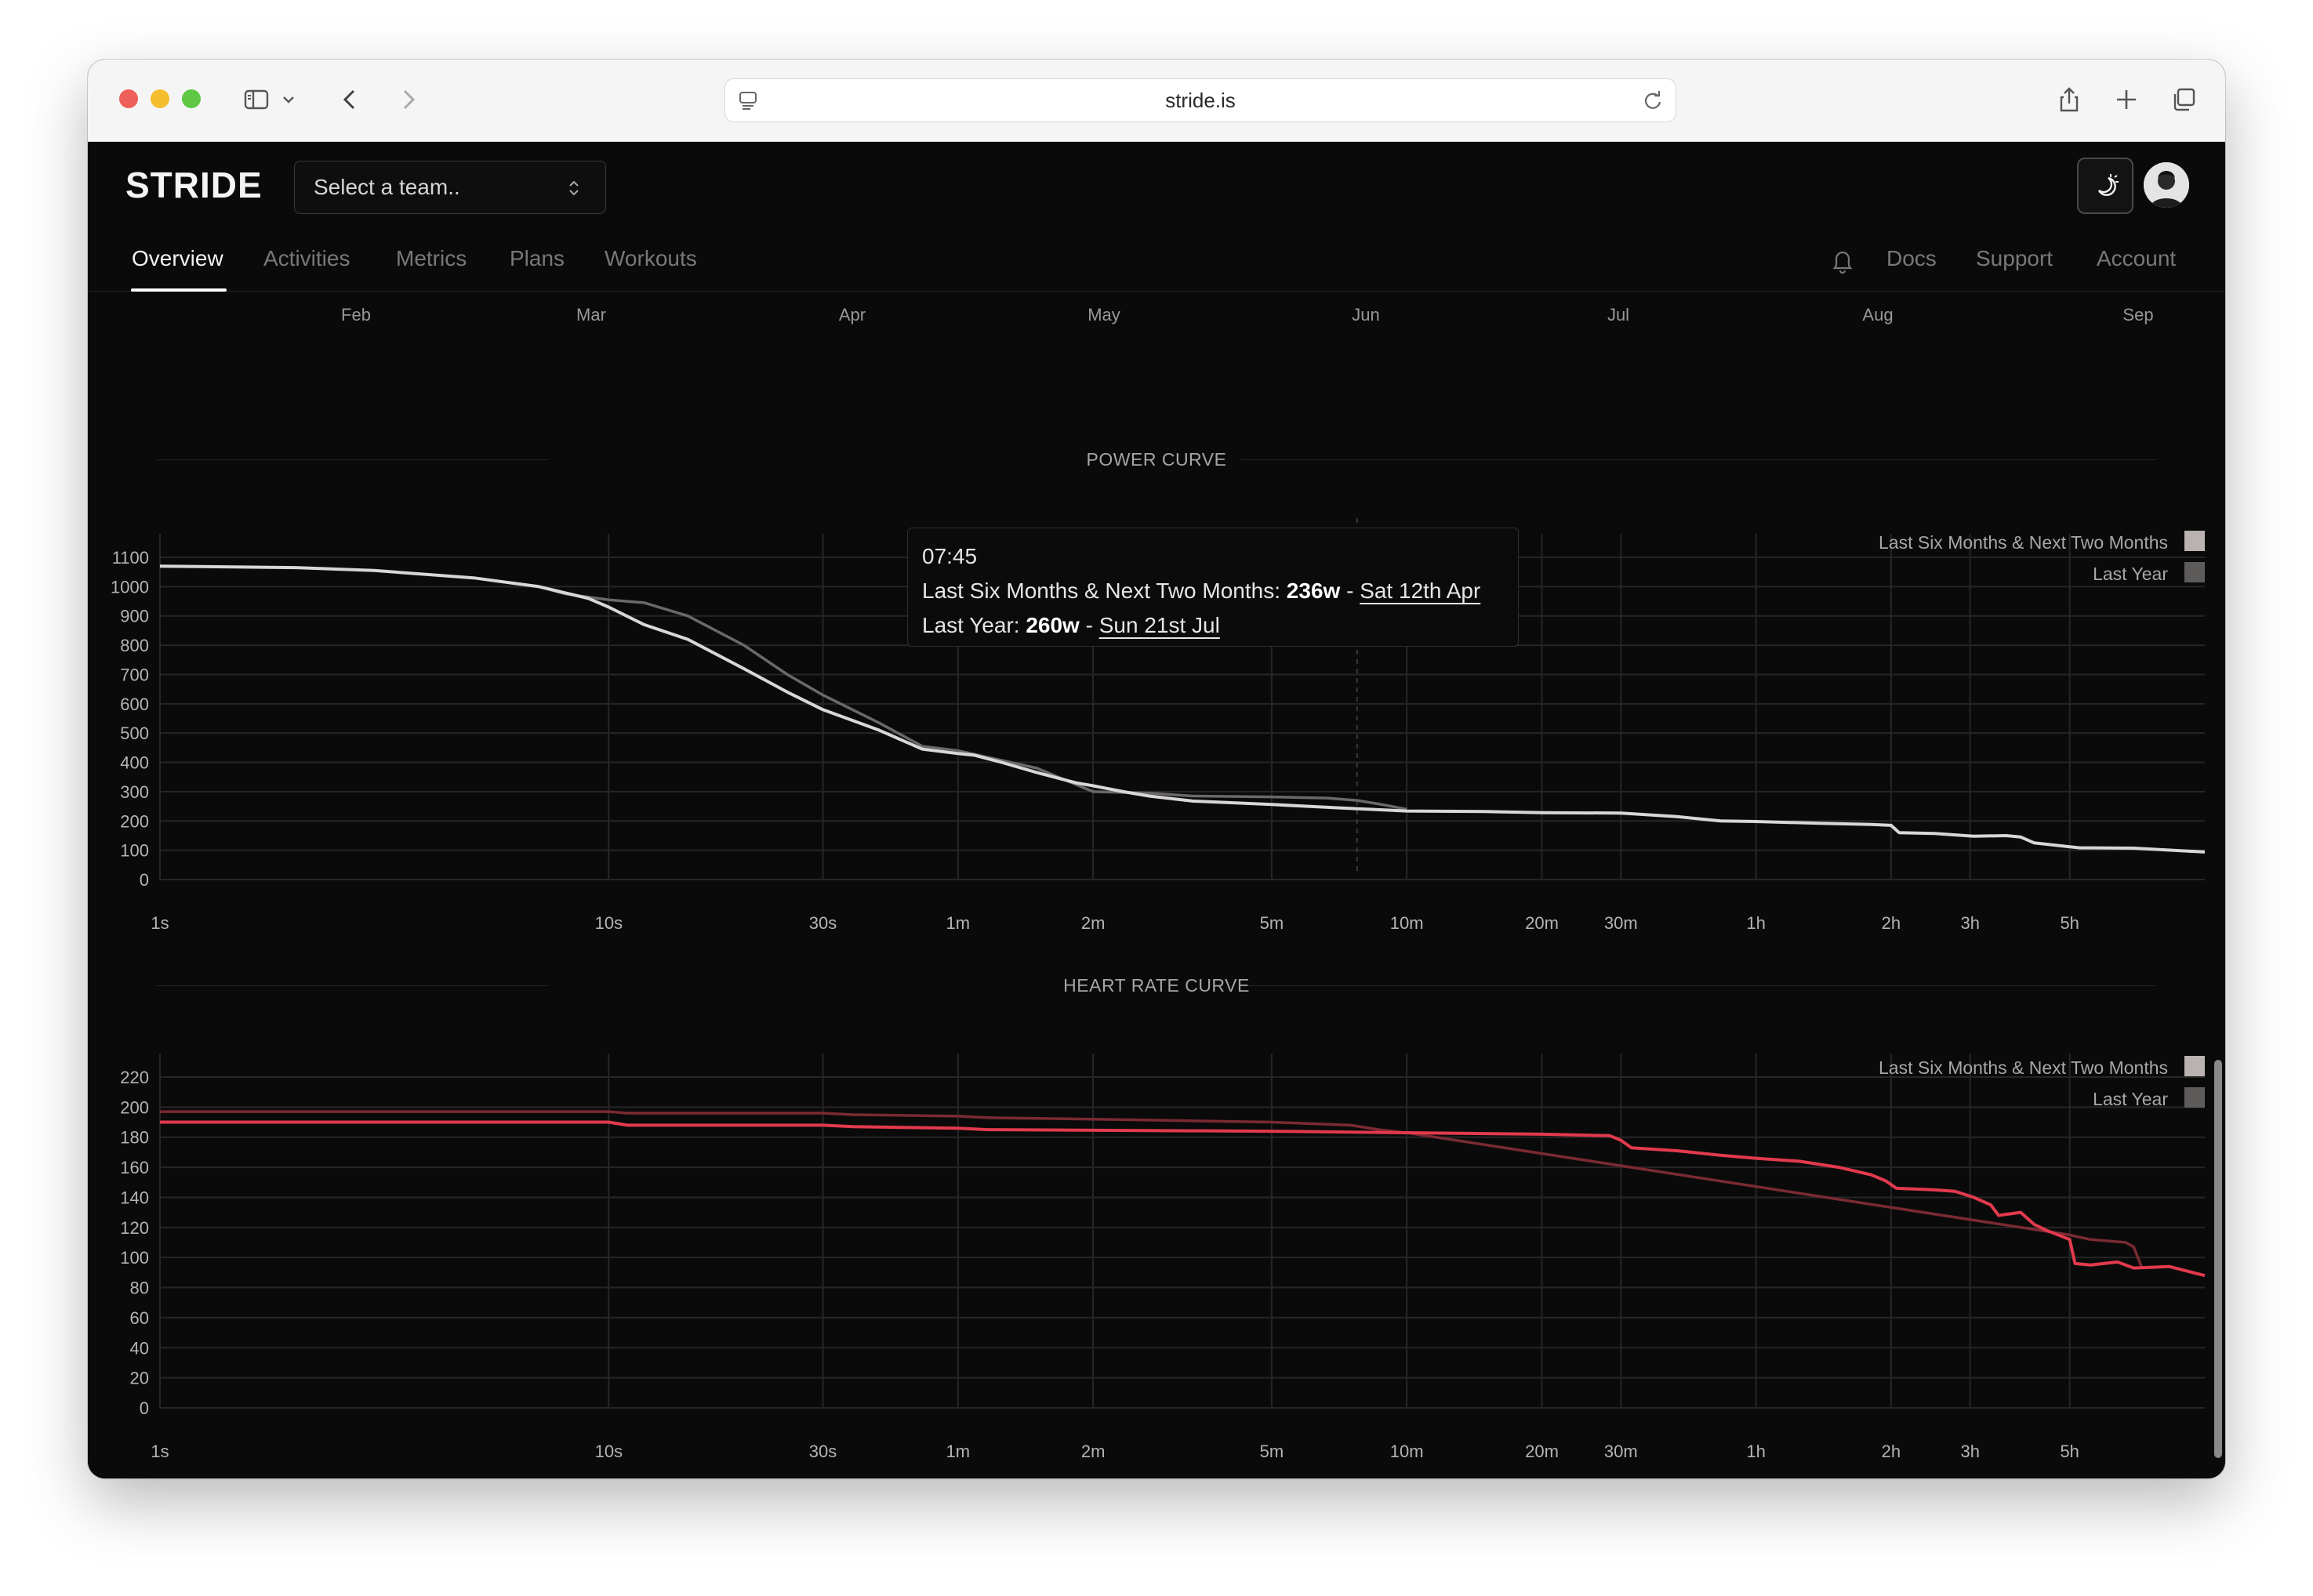 The width and height of the screenshot is (2313, 1596). What do you see at coordinates (1618, 315) in the screenshot?
I see `month-label: Jul` at bounding box center [1618, 315].